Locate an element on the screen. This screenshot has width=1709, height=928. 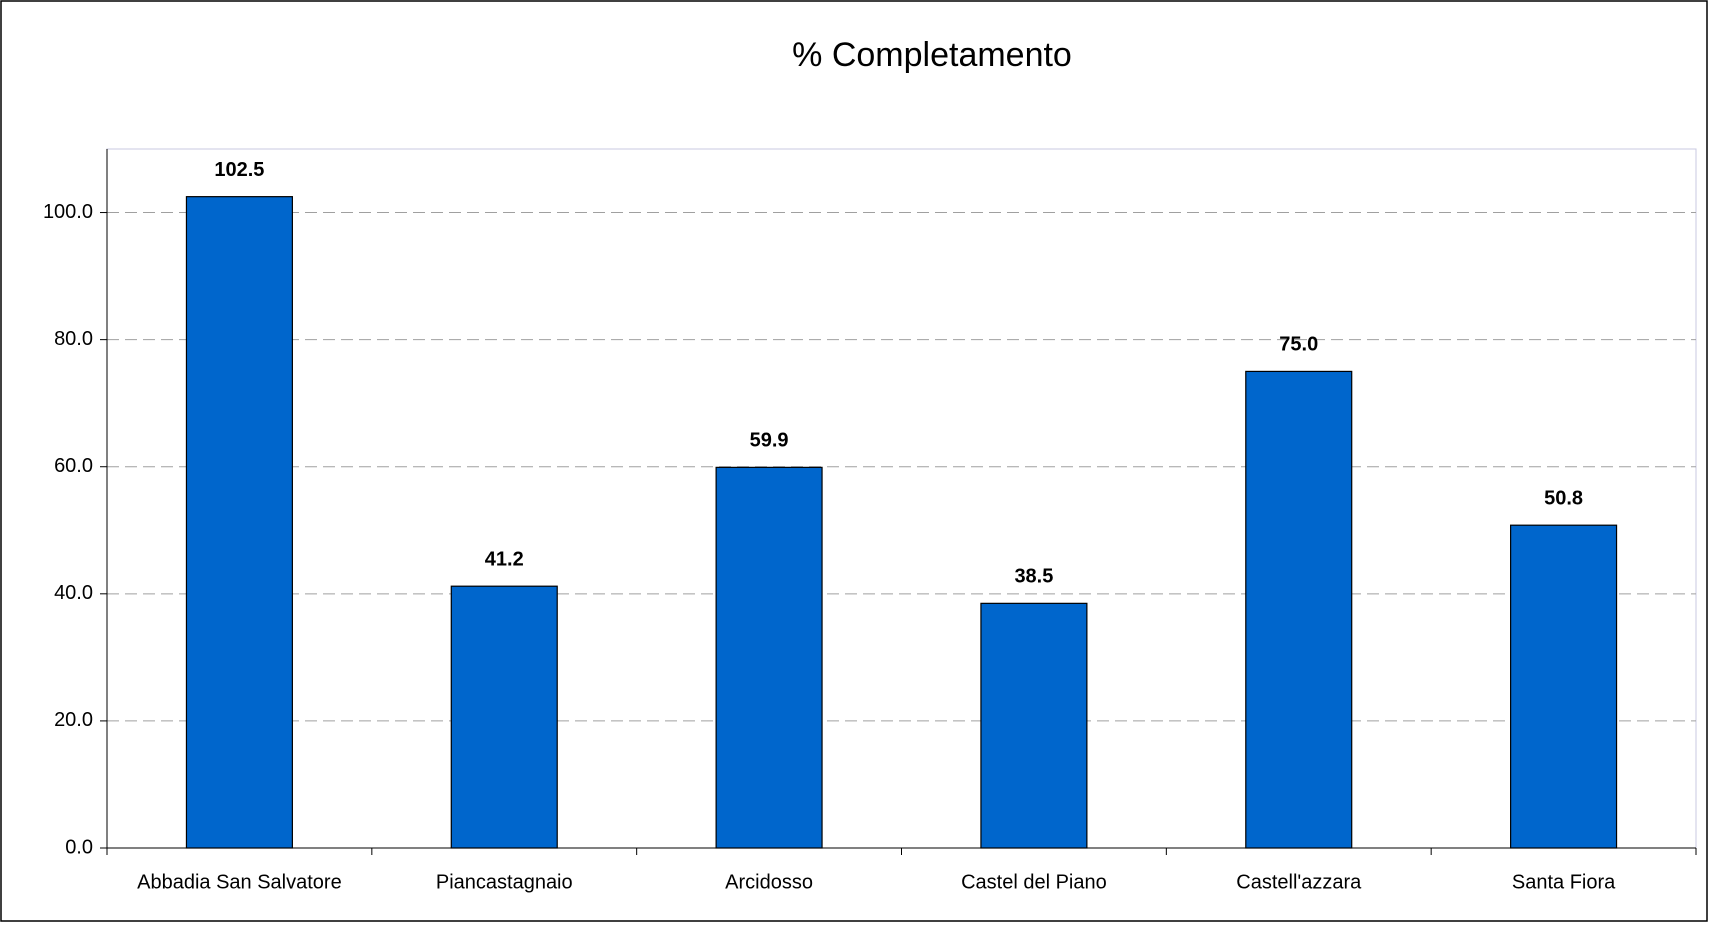
y-tick-label: 60.0 is located at coordinates (73, 466).